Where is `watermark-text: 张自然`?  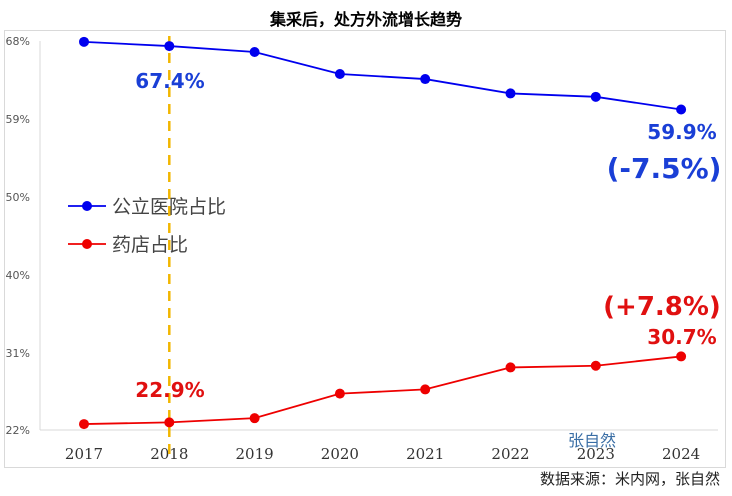
watermark-text: 张自然 is located at coordinates (592, 440).